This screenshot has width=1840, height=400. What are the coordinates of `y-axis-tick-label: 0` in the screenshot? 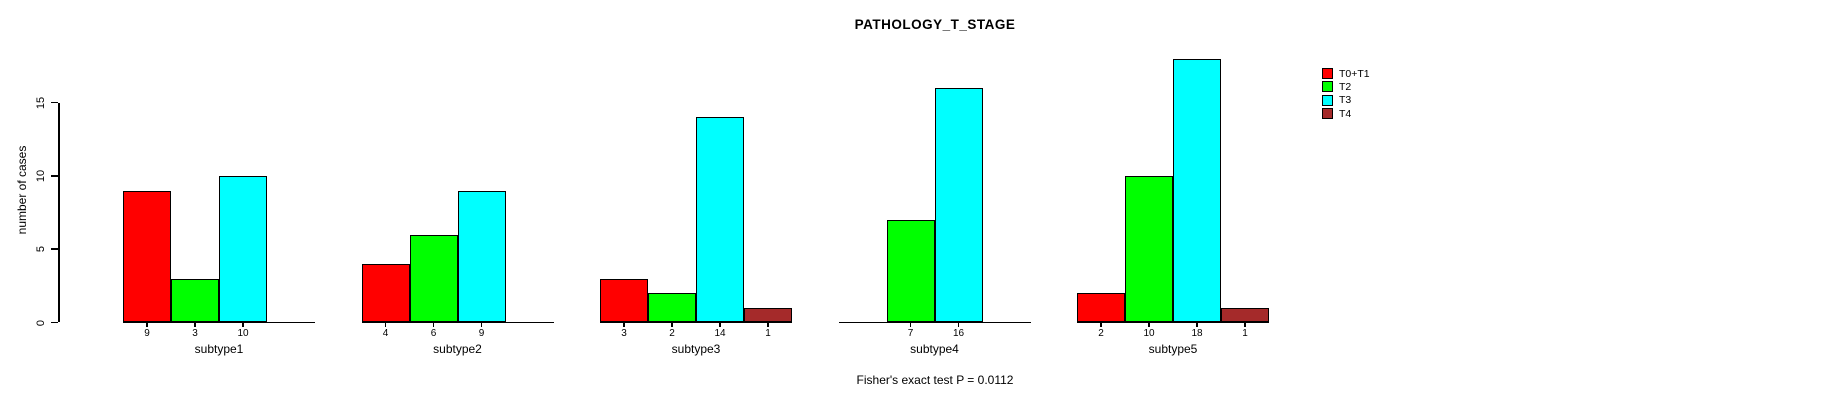 It's located at (41, 322).